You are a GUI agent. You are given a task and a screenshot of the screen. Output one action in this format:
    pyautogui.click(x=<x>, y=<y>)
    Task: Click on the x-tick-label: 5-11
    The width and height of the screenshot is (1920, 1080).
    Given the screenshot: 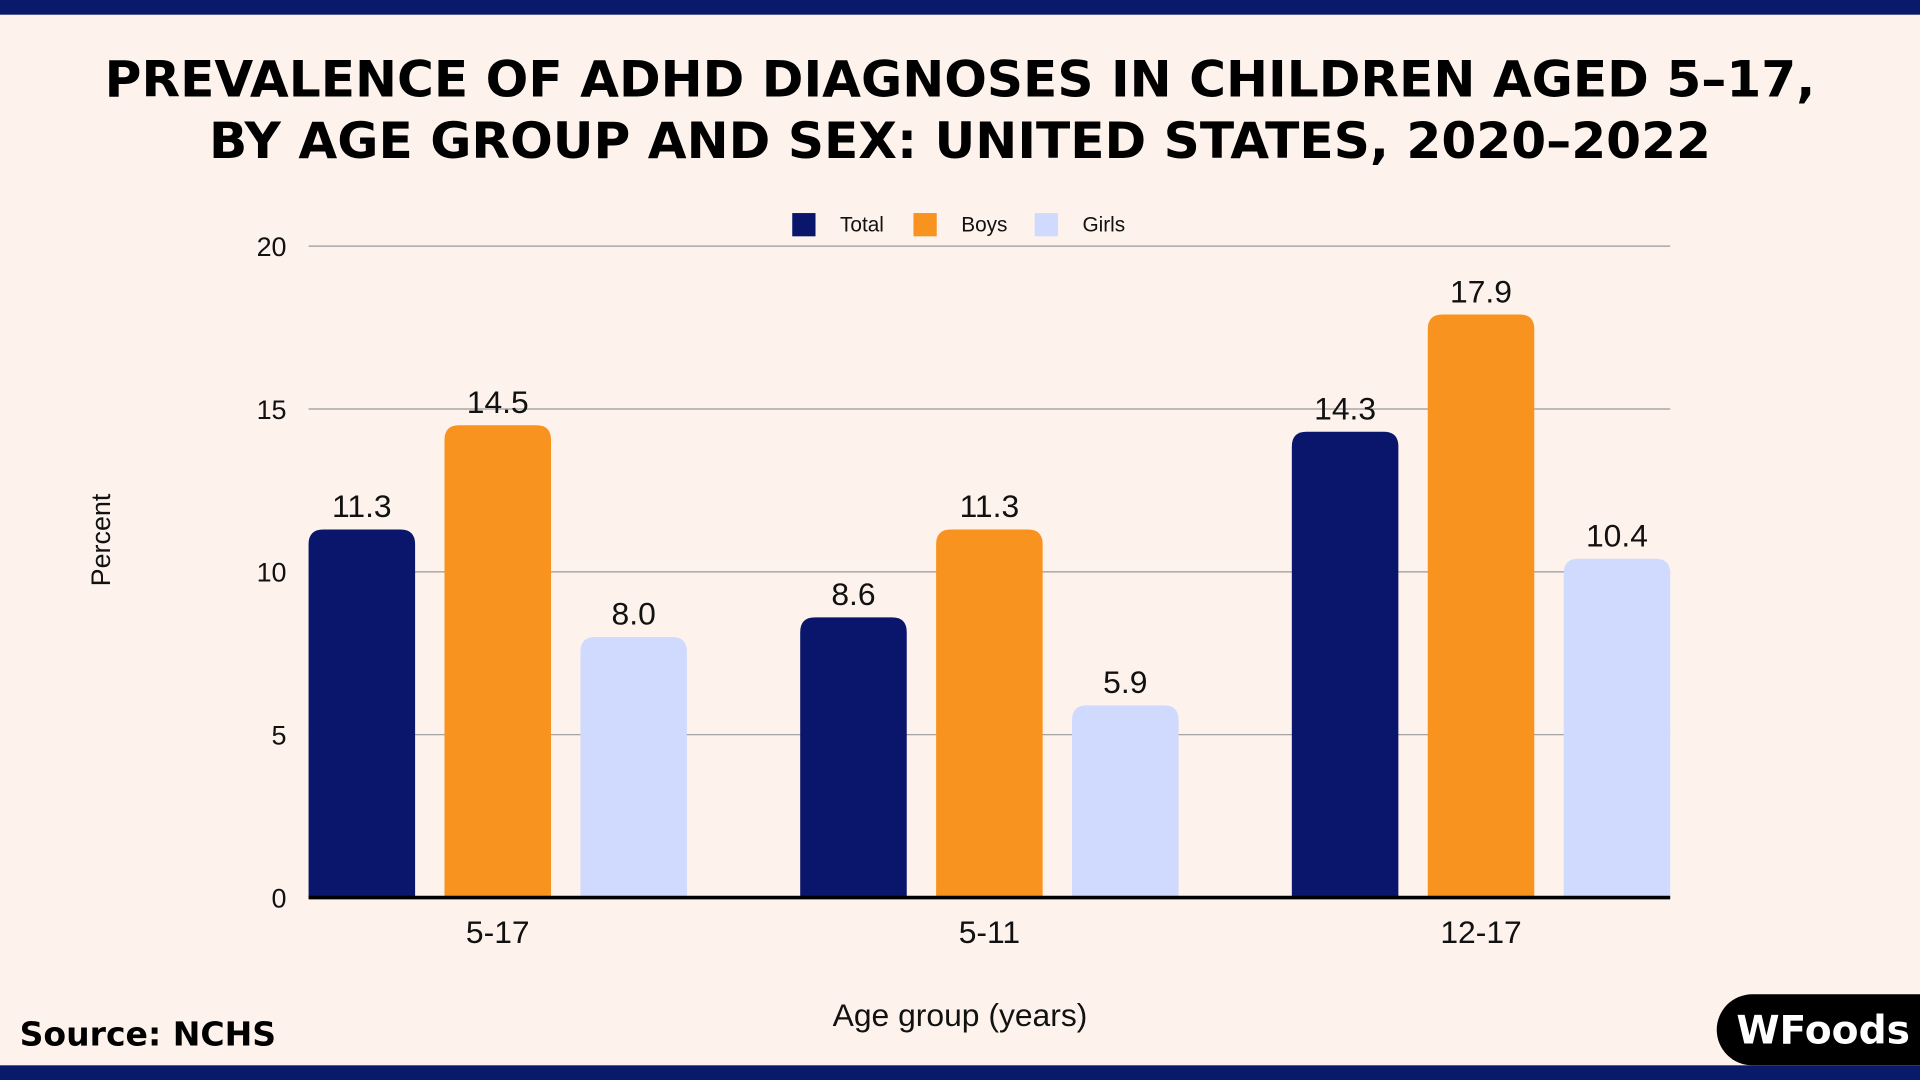 What is the action you would take?
    pyautogui.click(x=989, y=932)
    